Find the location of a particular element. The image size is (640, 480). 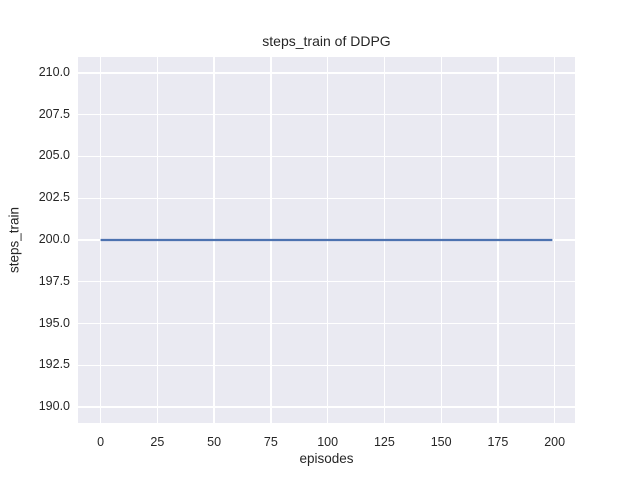

x-tick-label: 150 is located at coordinates (441, 442).